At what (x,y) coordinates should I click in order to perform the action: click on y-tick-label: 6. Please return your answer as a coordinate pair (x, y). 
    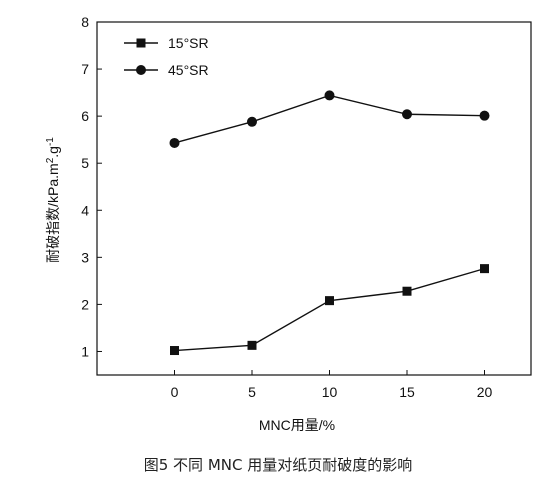
    Looking at the image, I should click on (85, 116).